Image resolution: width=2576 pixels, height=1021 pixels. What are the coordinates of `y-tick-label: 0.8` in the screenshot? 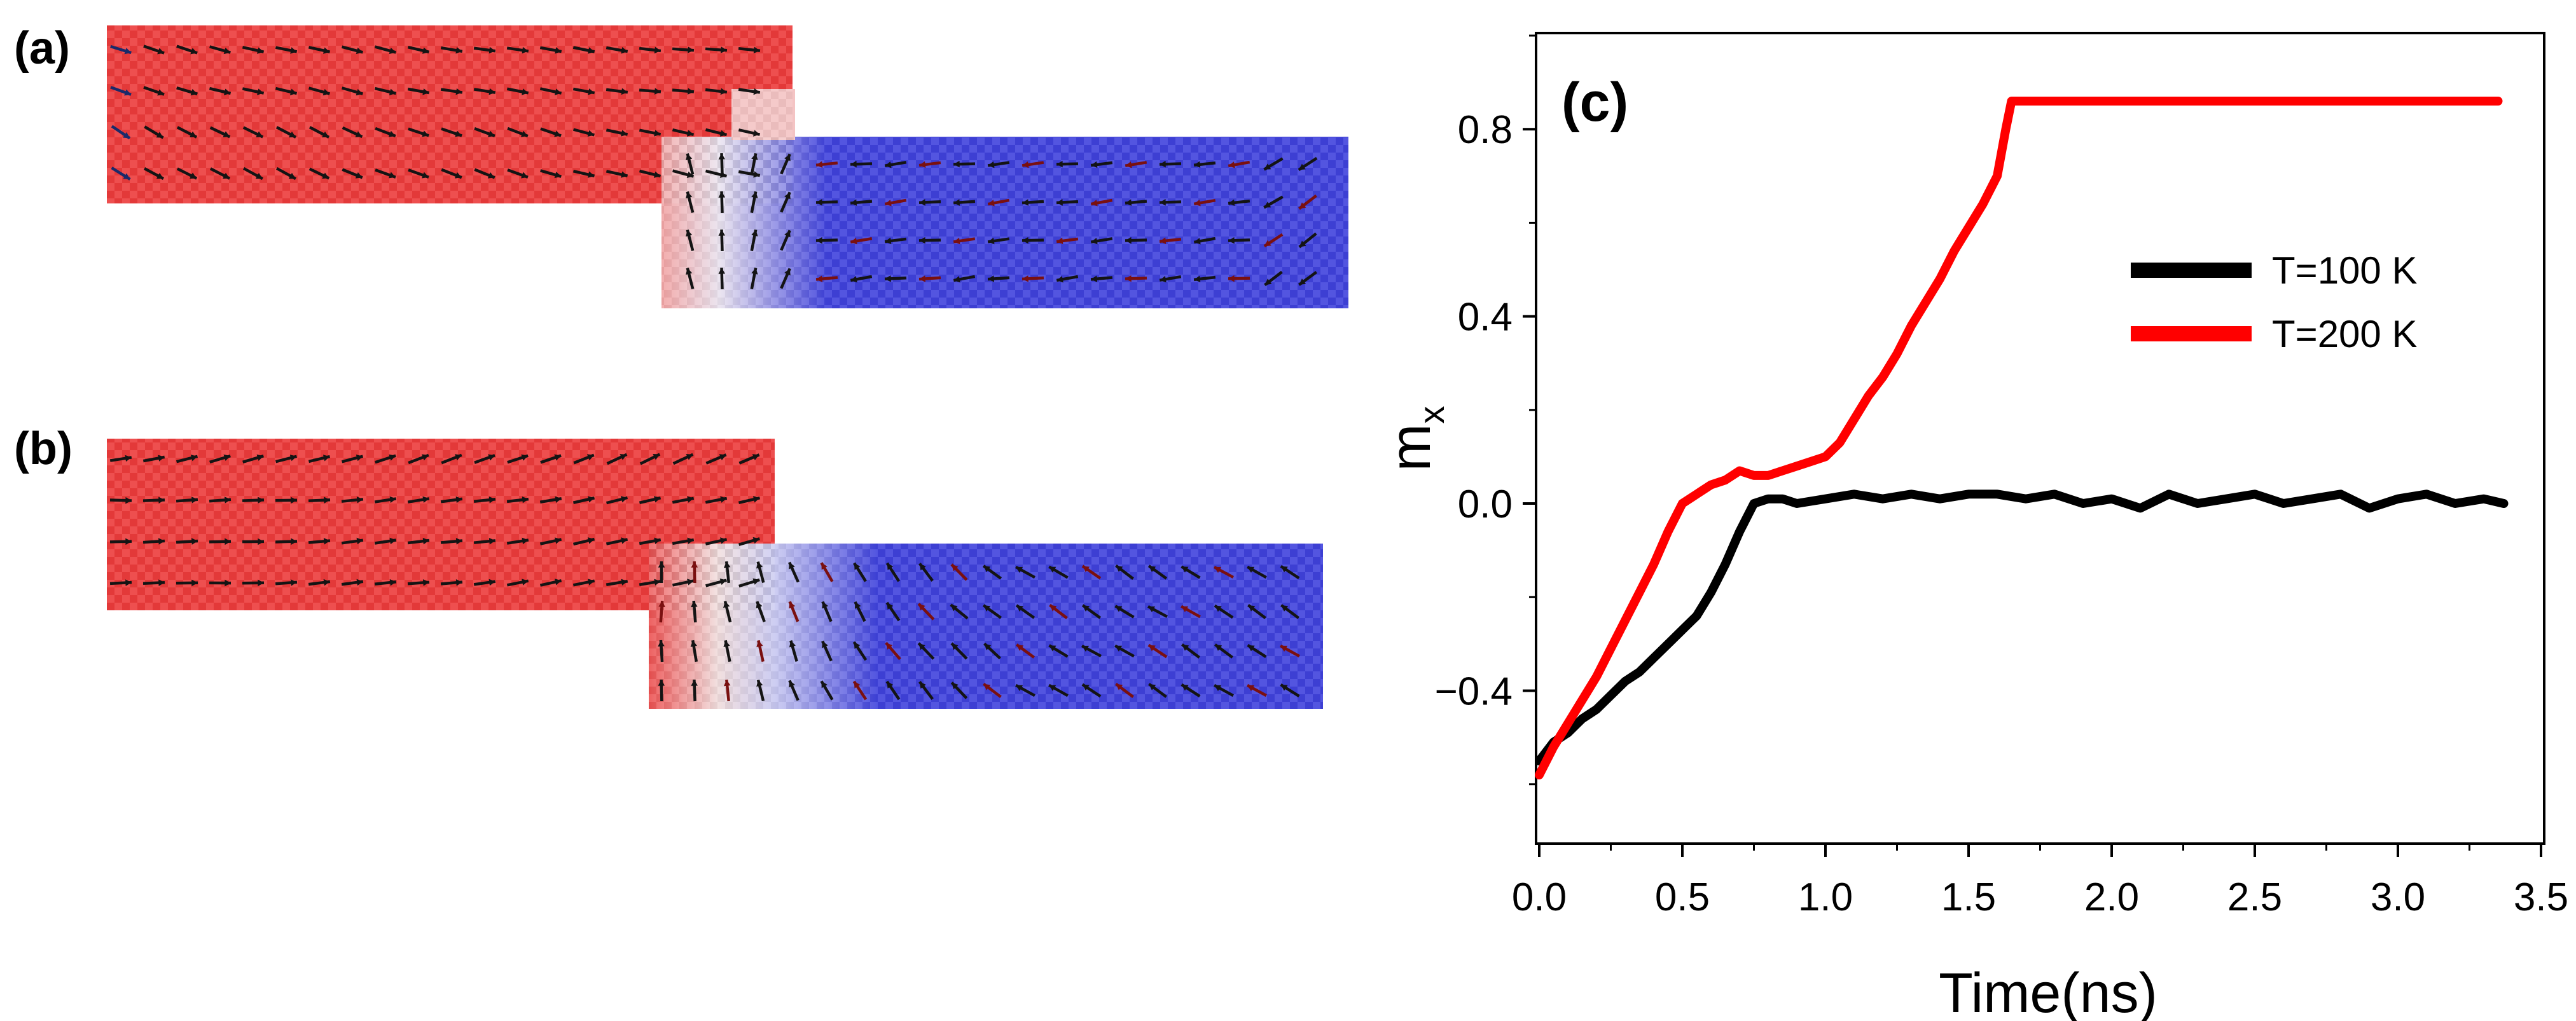 It's located at (1485, 130).